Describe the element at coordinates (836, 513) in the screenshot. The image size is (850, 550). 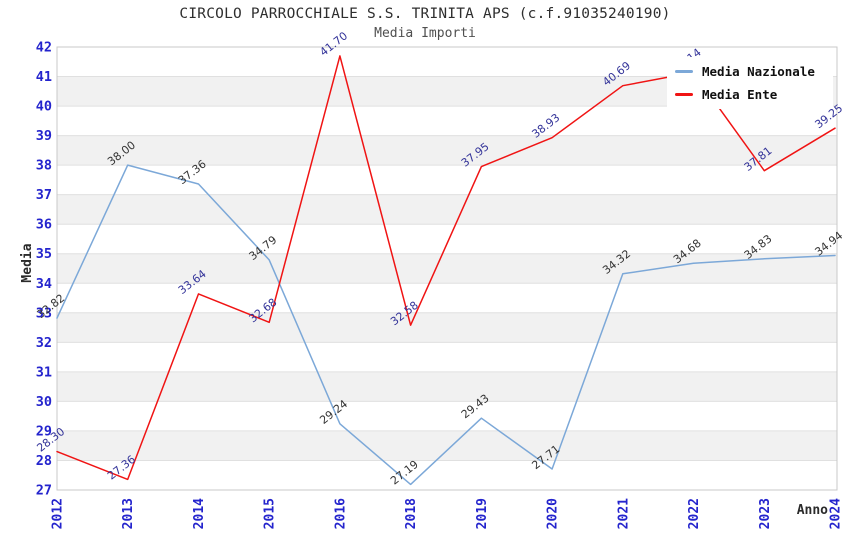
I see `x-tick-label: 2024` at that location.